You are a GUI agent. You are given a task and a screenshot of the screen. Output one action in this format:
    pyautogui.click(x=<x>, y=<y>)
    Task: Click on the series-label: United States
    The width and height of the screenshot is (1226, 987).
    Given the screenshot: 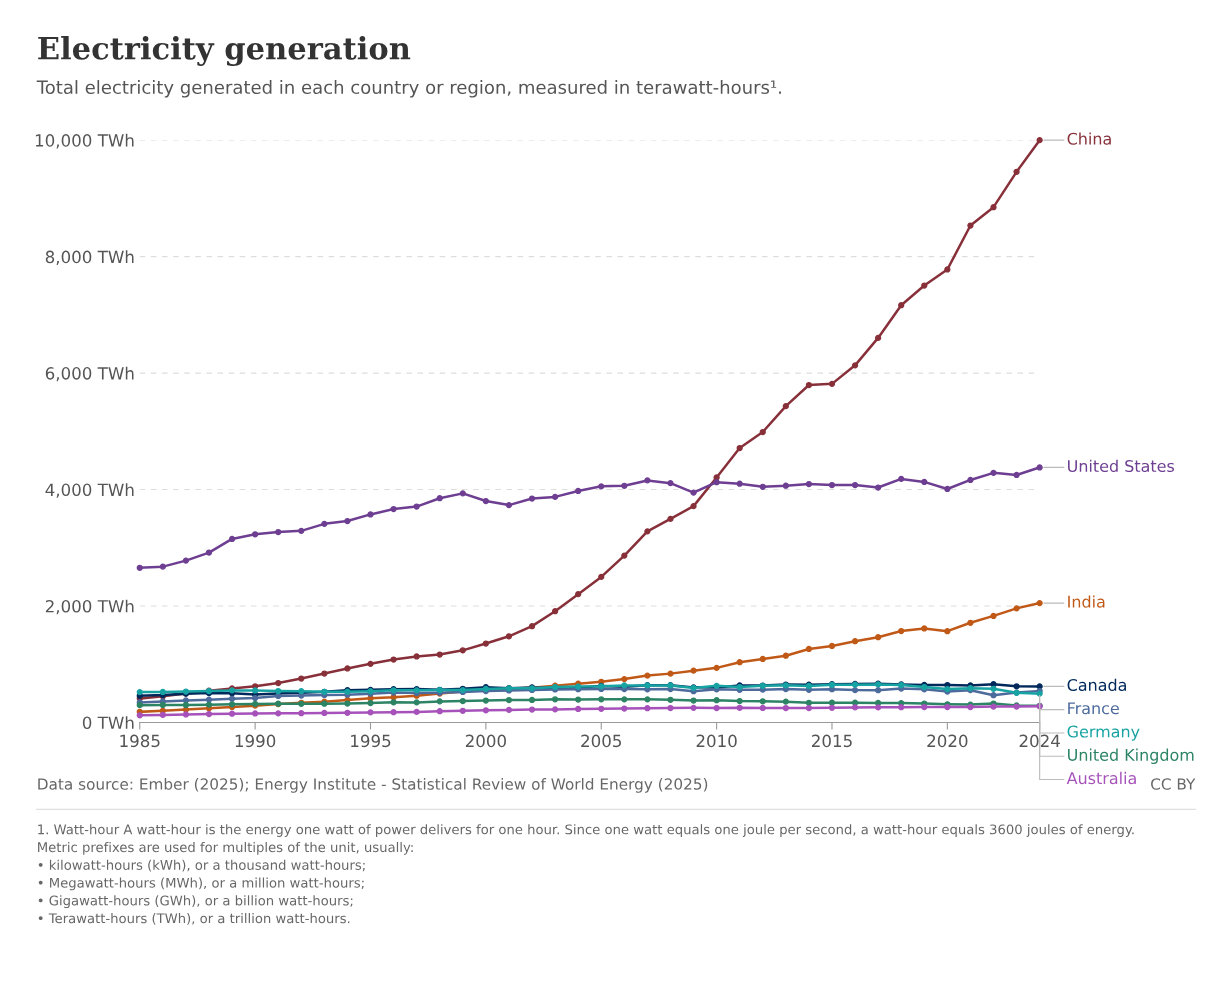 What is the action you would take?
    pyautogui.click(x=1121, y=466)
    